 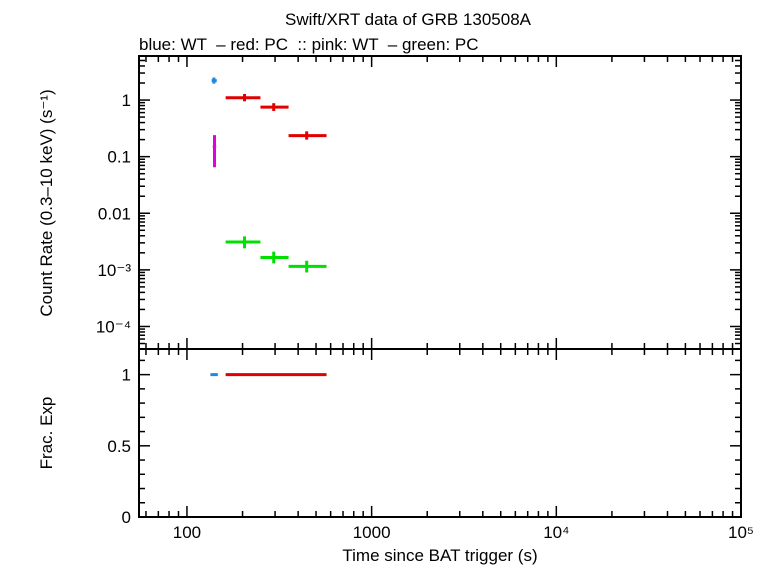 I want to click on x-tick-label: 1000, so click(x=372, y=532).